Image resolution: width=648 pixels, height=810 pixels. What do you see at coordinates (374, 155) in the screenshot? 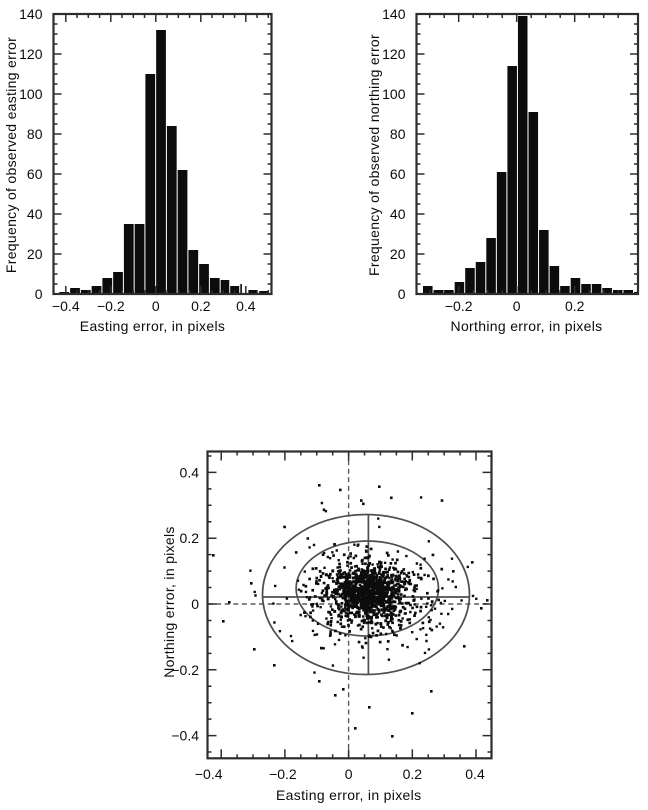
I see `svg-text:Frequency of observed northing: Frequency of observed northing error` at bounding box center [374, 155].